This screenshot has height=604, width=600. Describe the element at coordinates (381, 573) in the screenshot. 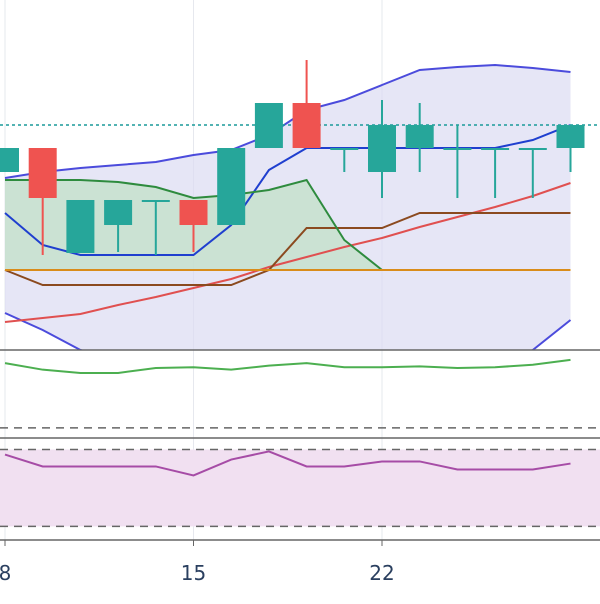

I see `x-tick-label: 22` at that location.